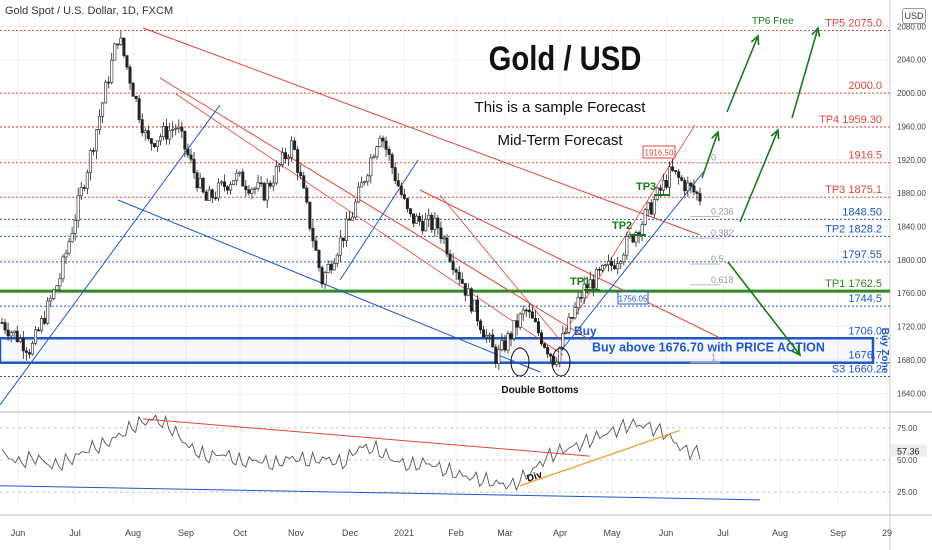 The width and height of the screenshot is (932, 550). I want to click on buy-zone-box, so click(437, 350).